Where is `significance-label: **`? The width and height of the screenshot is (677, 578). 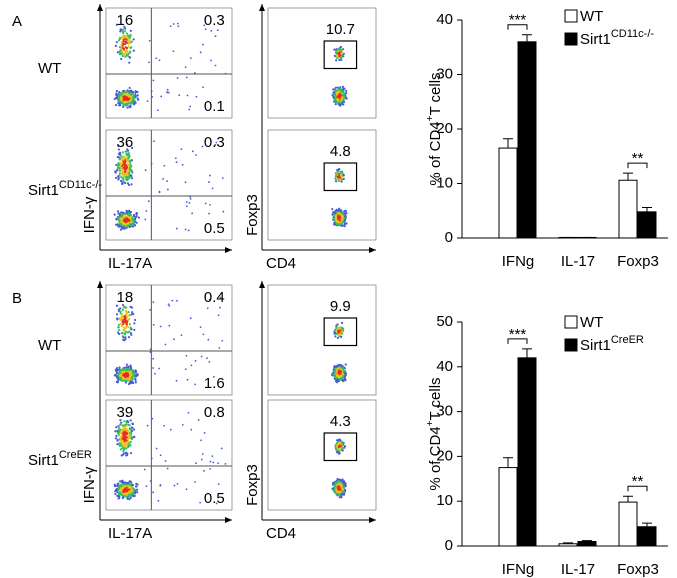 significance-label: ** is located at coordinates (638, 158).